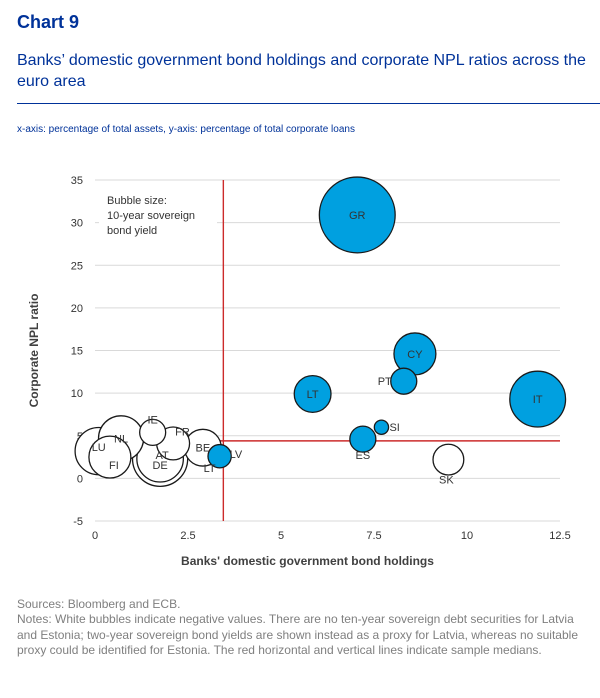 This screenshot has width=600, height=698. Describe the element at coordinates (110, 457) in the screenshot. I see `bubble-fi` at that location.